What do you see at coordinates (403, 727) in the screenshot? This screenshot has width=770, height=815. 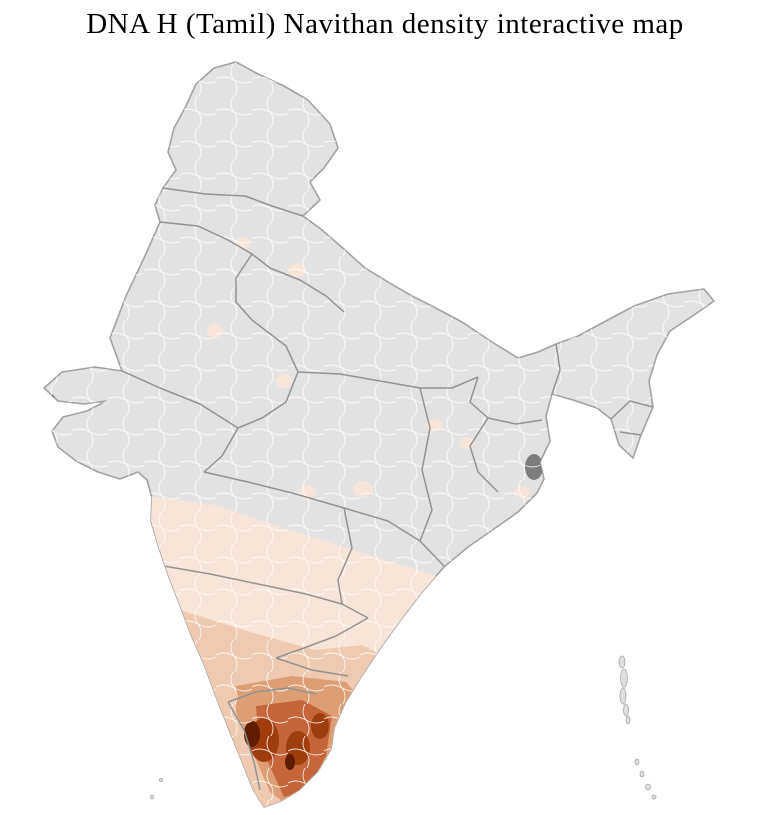 I see `island-chains` at bounding box center [403, 727].